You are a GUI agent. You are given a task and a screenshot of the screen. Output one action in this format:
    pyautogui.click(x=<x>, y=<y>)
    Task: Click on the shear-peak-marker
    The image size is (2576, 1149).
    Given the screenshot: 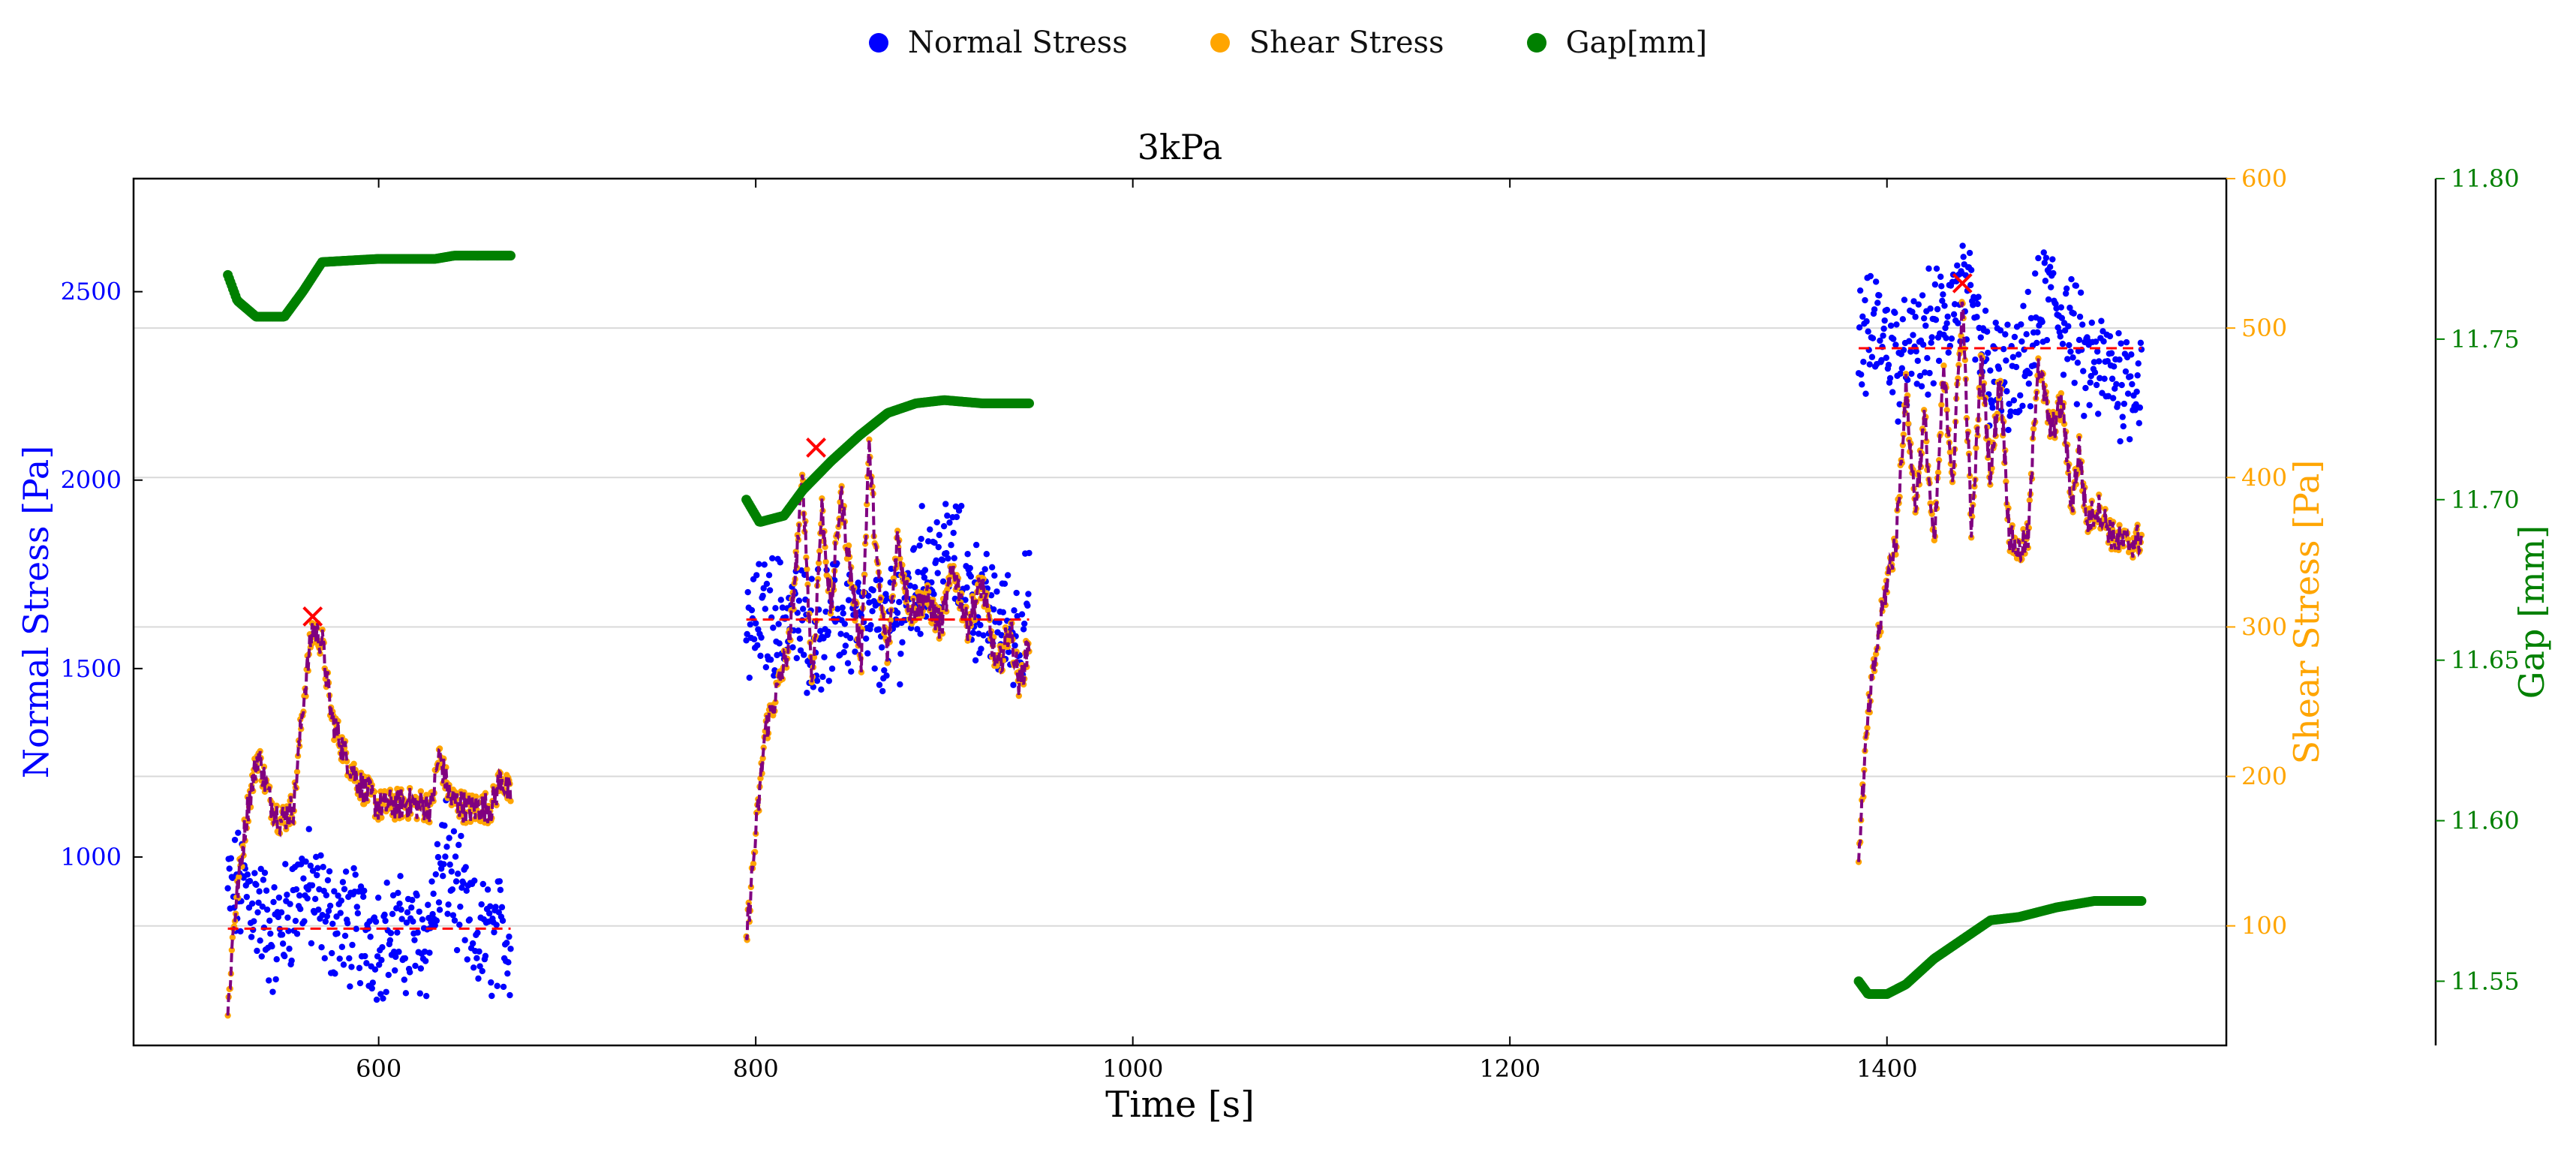 What is the action you would take?
    pyautogui.click(x=816, y=448)
    